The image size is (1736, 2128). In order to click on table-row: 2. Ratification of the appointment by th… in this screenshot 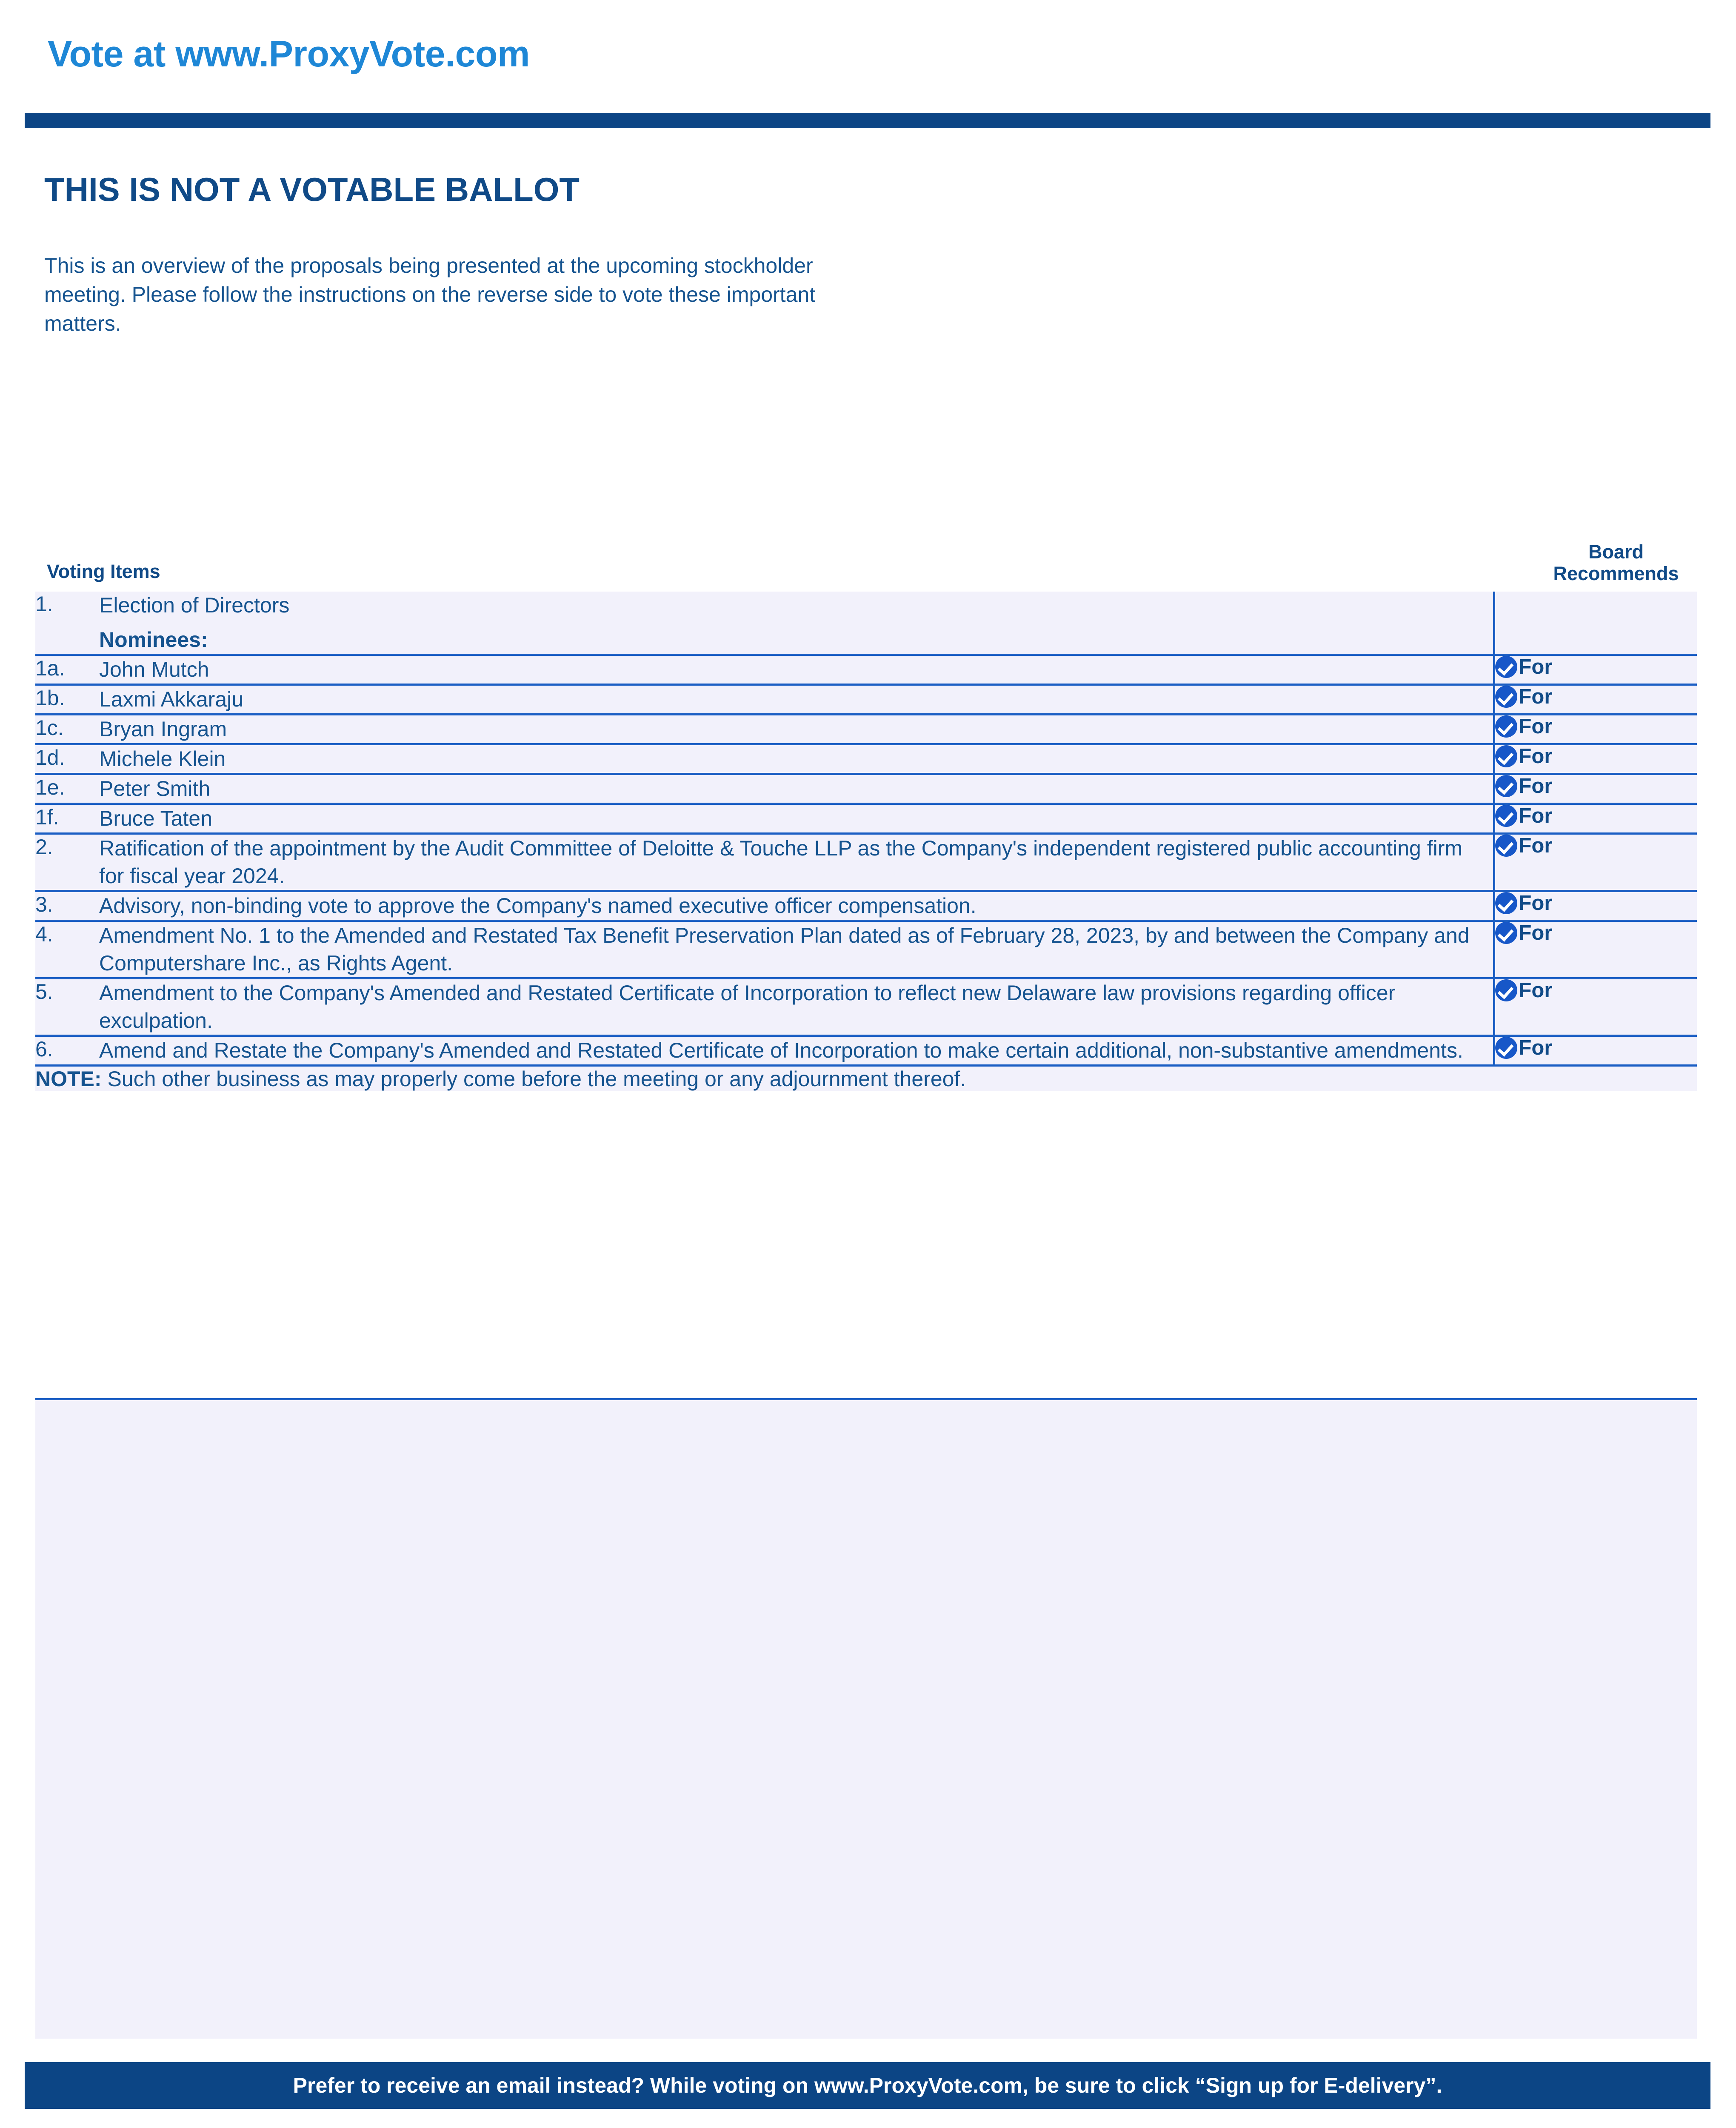, I will do `click(866, 861)`.